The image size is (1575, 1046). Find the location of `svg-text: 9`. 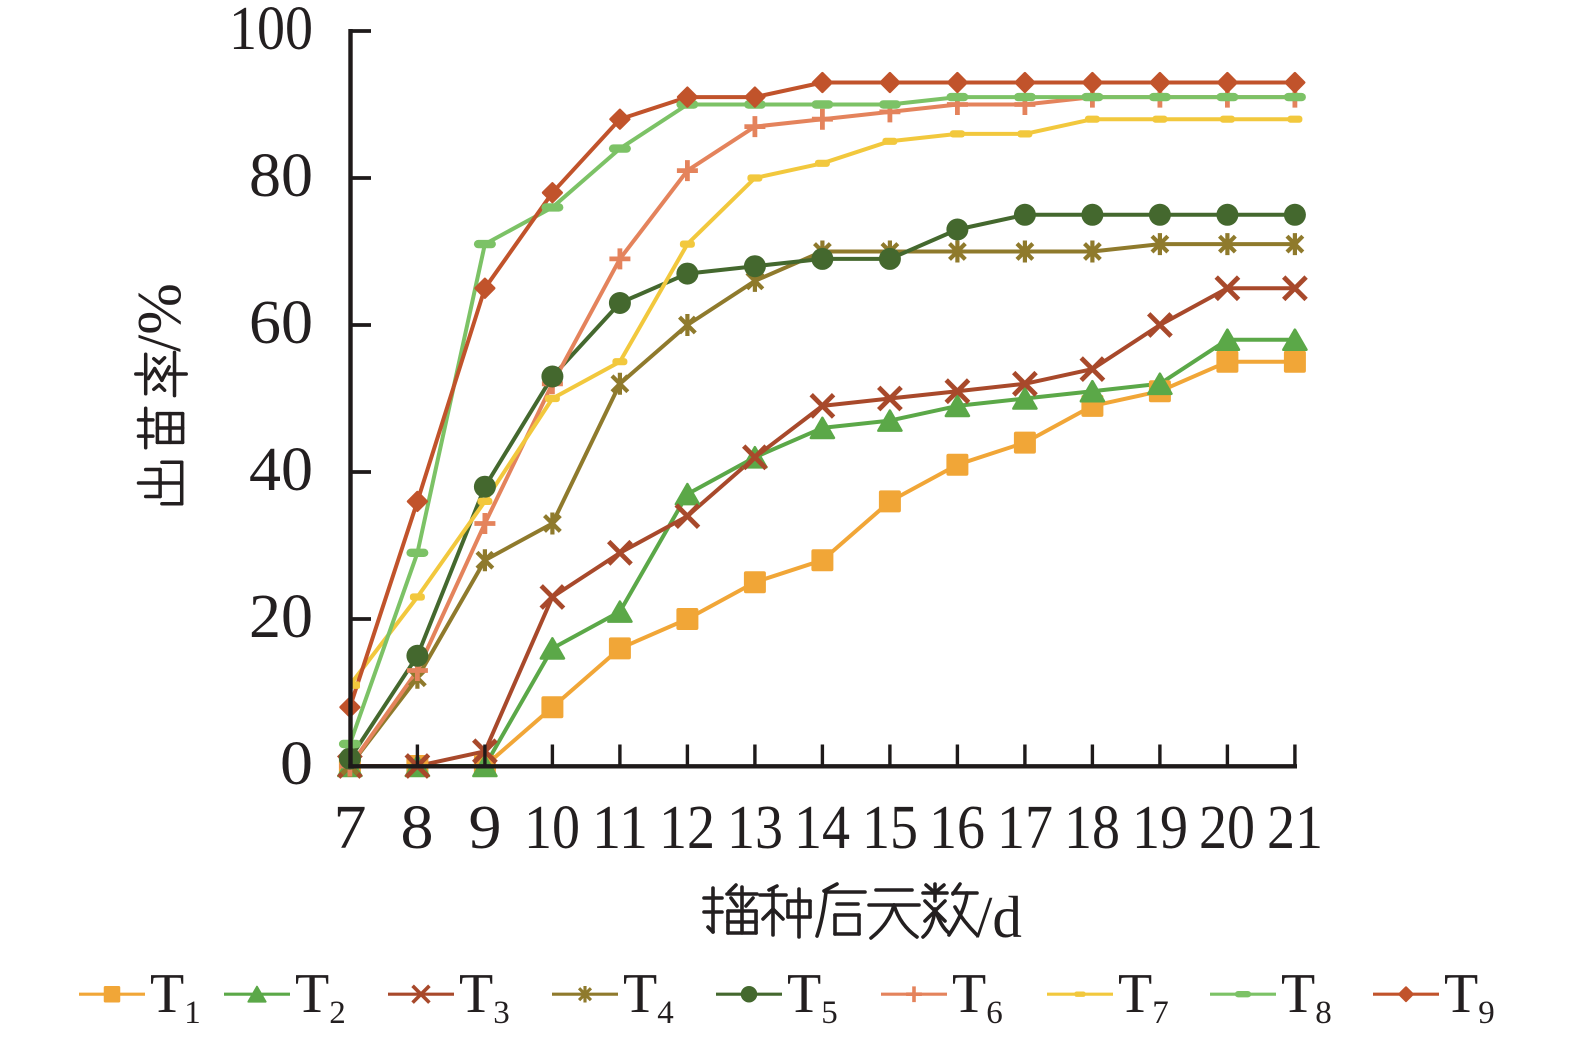

svg-text: 9 is located at coordinates (485, 828).